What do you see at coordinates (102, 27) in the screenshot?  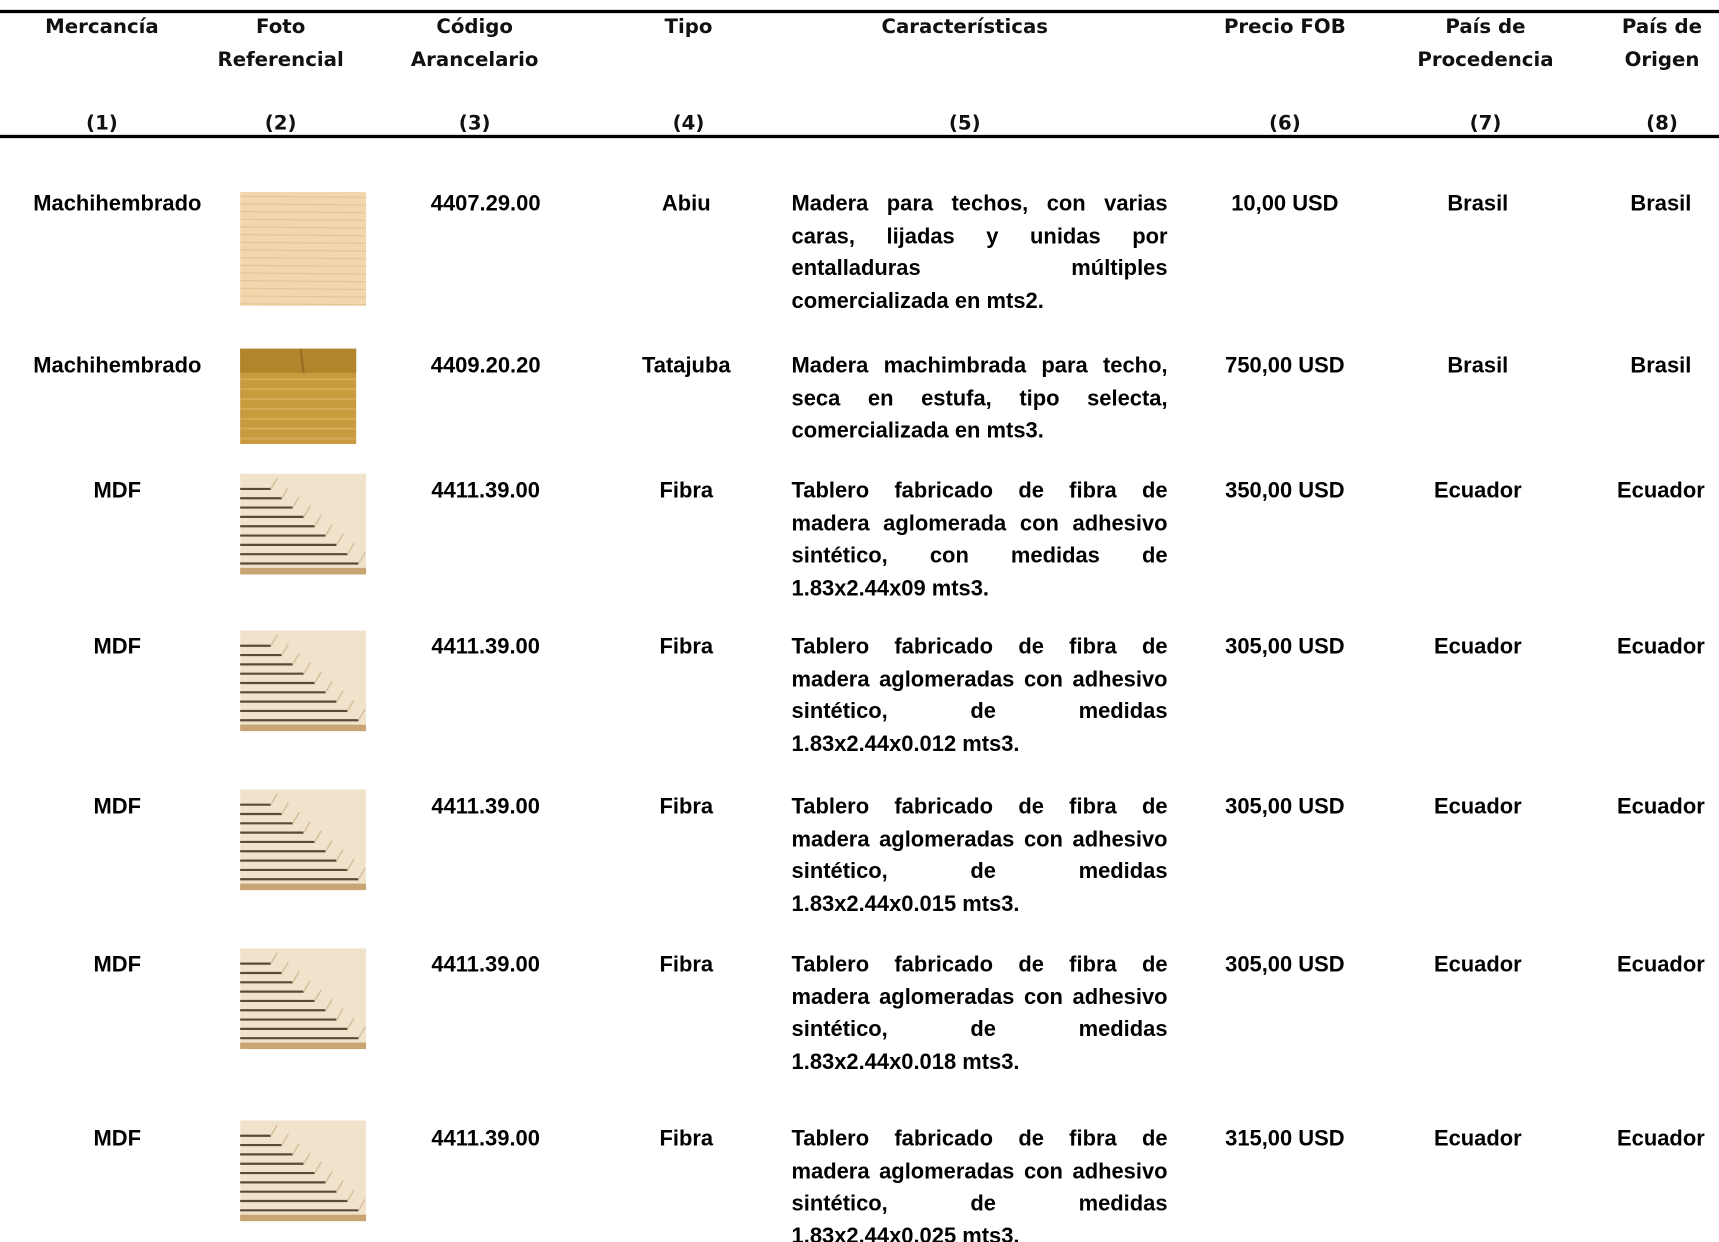 I see `column-title: Mercancía` at bounding box center [102, 27].